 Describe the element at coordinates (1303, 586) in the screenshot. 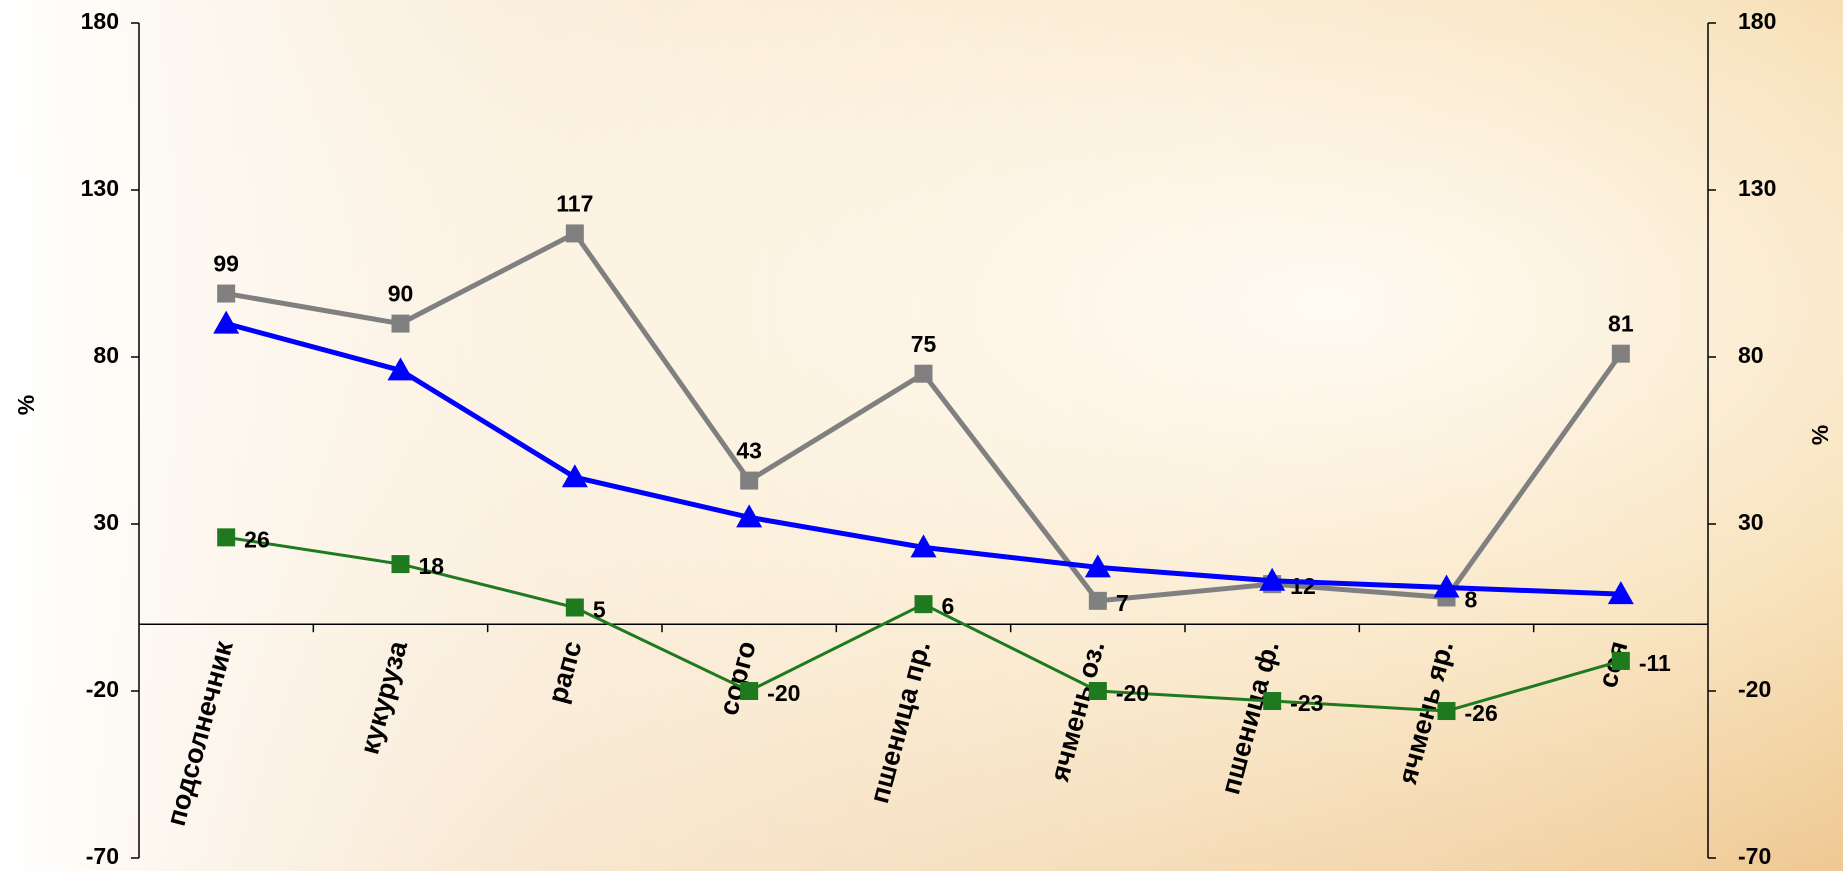

I see `data-label: 12` at that location.